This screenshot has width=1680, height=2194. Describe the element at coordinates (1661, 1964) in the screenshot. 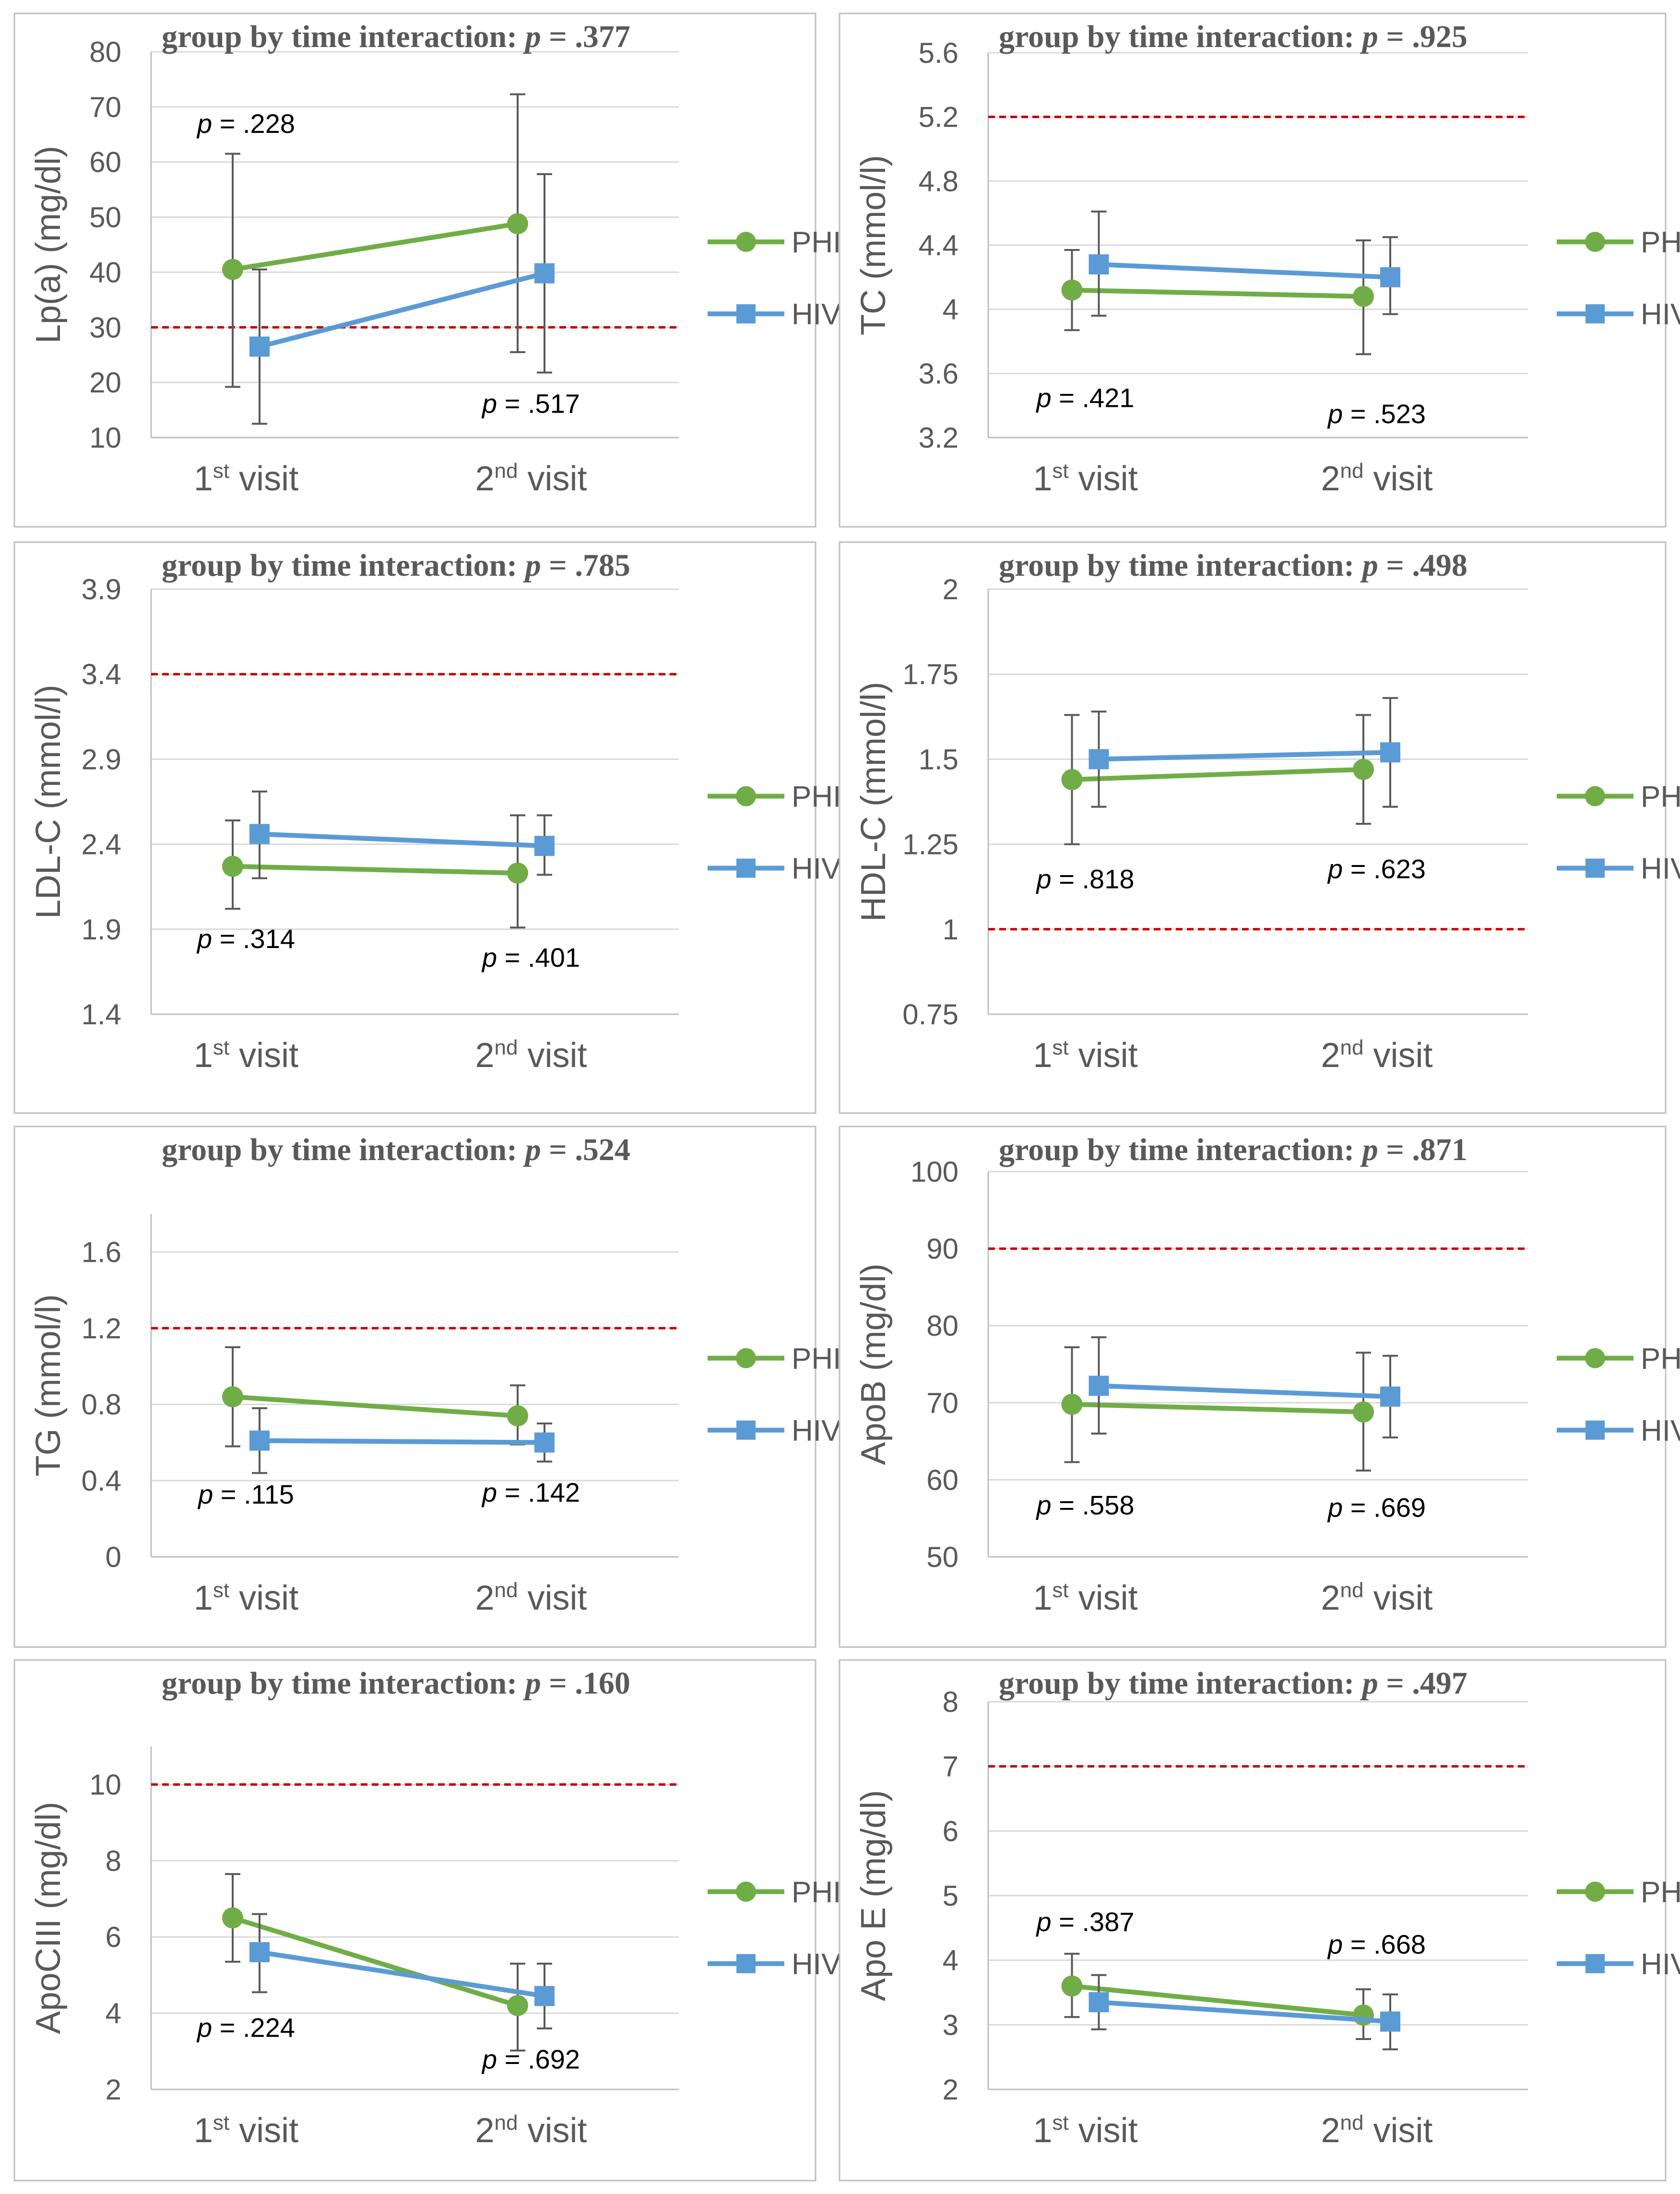

I see `legend-label: HIV-` at that location.